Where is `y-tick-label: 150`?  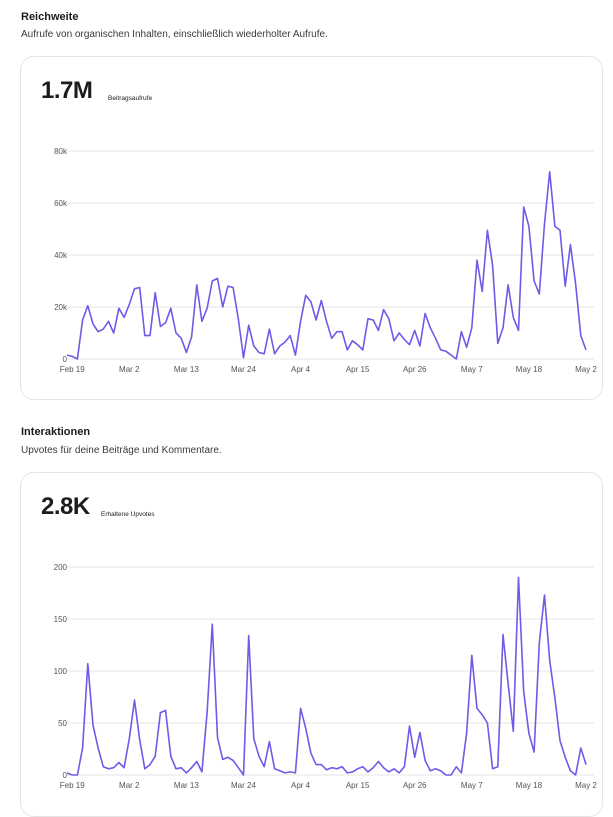
y-tick-label: 150 is located at coordinates (61, 619).